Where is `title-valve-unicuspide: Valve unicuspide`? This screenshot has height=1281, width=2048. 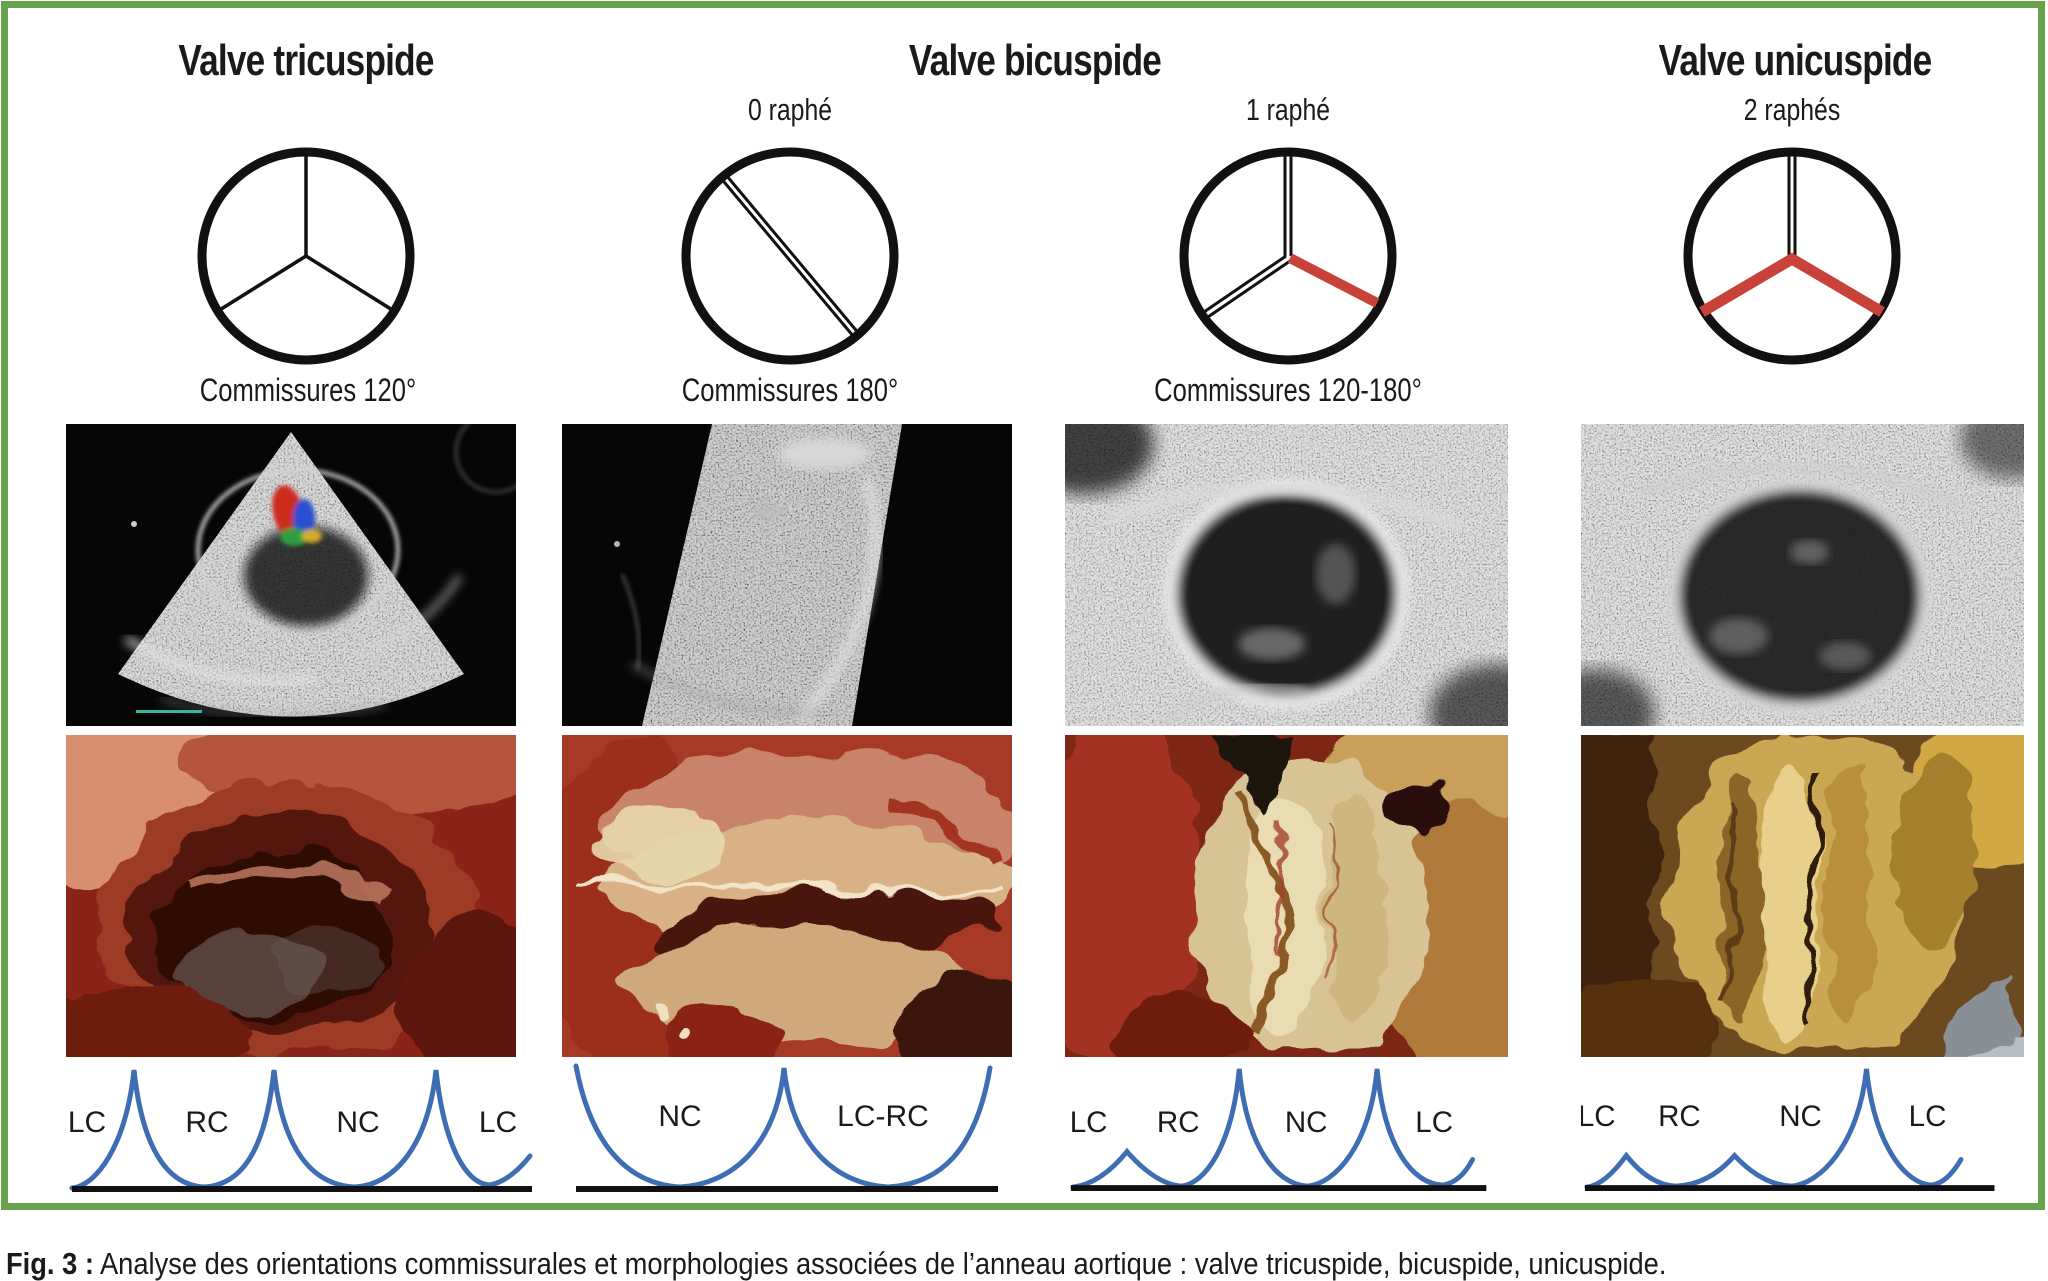 title-valve-unicuspide: Valve unicuspide is located at coordinates (1795, 61).